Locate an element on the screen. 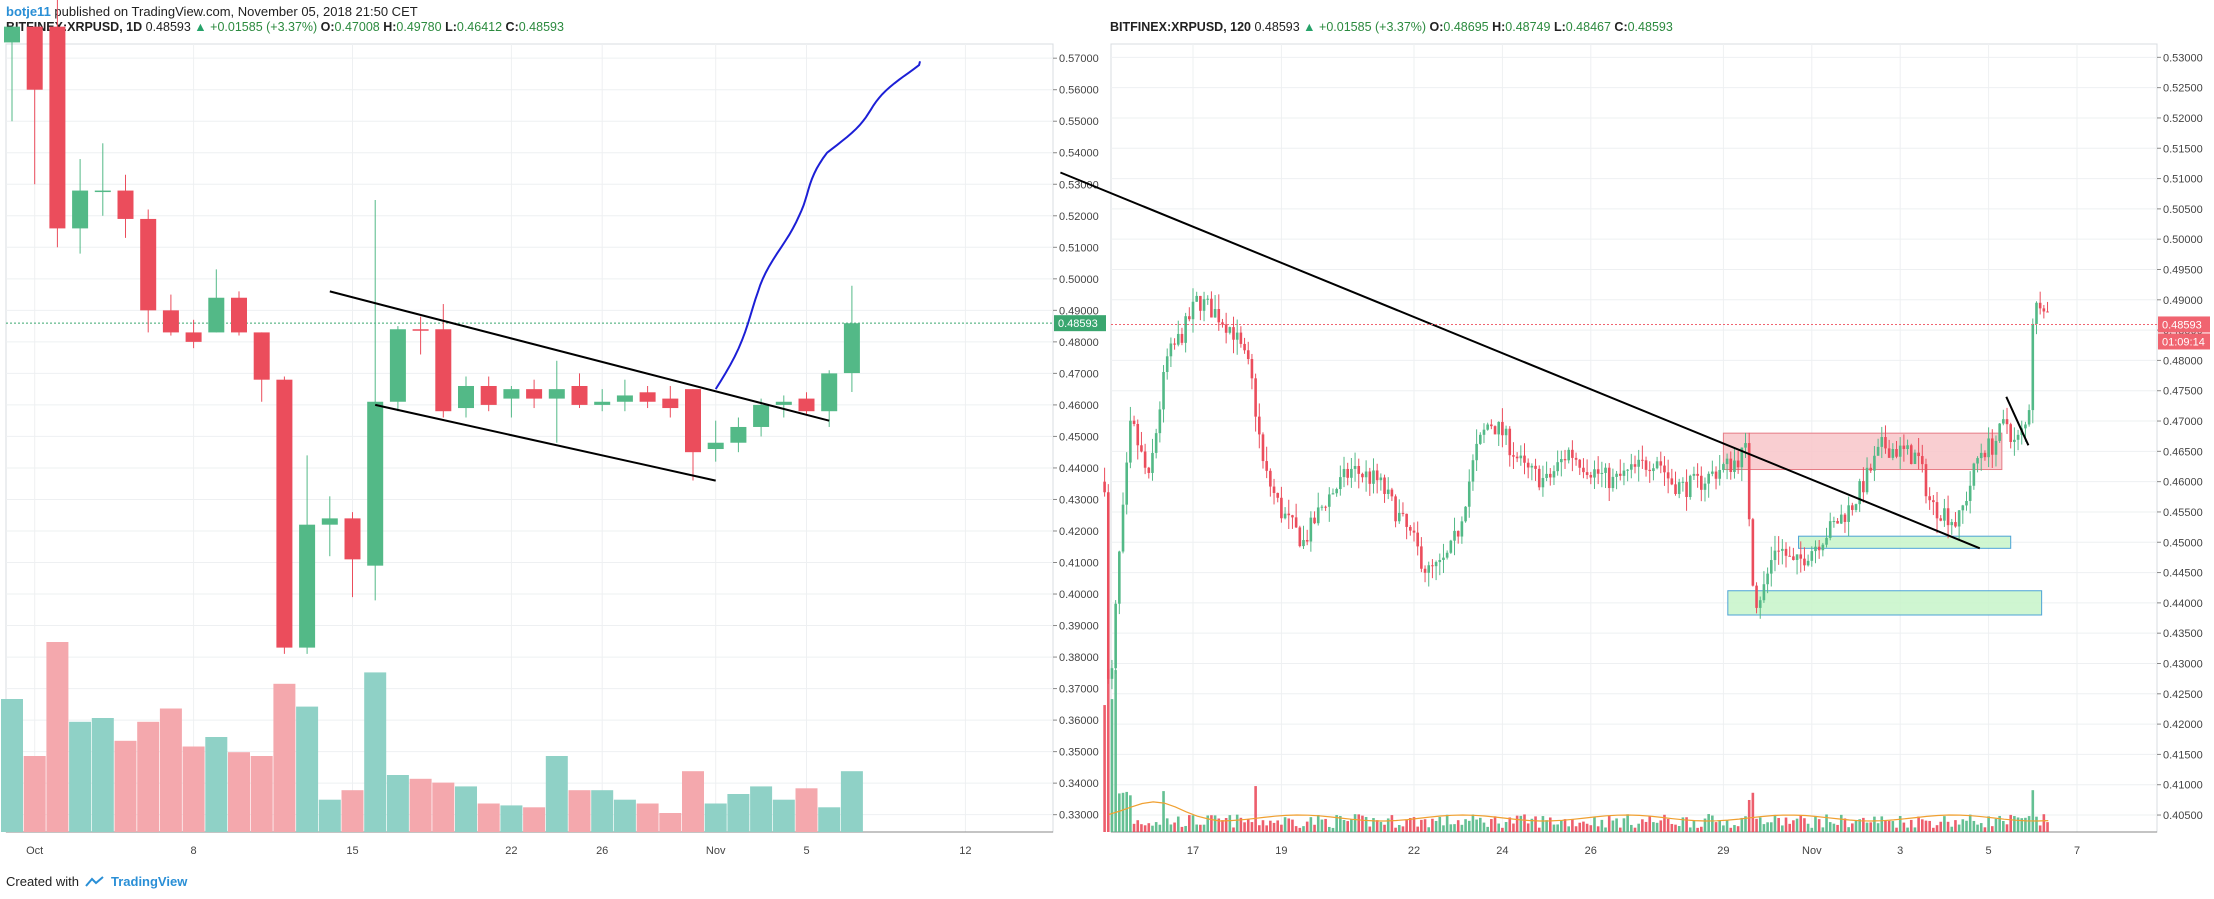  left-y-tick-label: 0.44000 is located at coordinates (1079, 469).